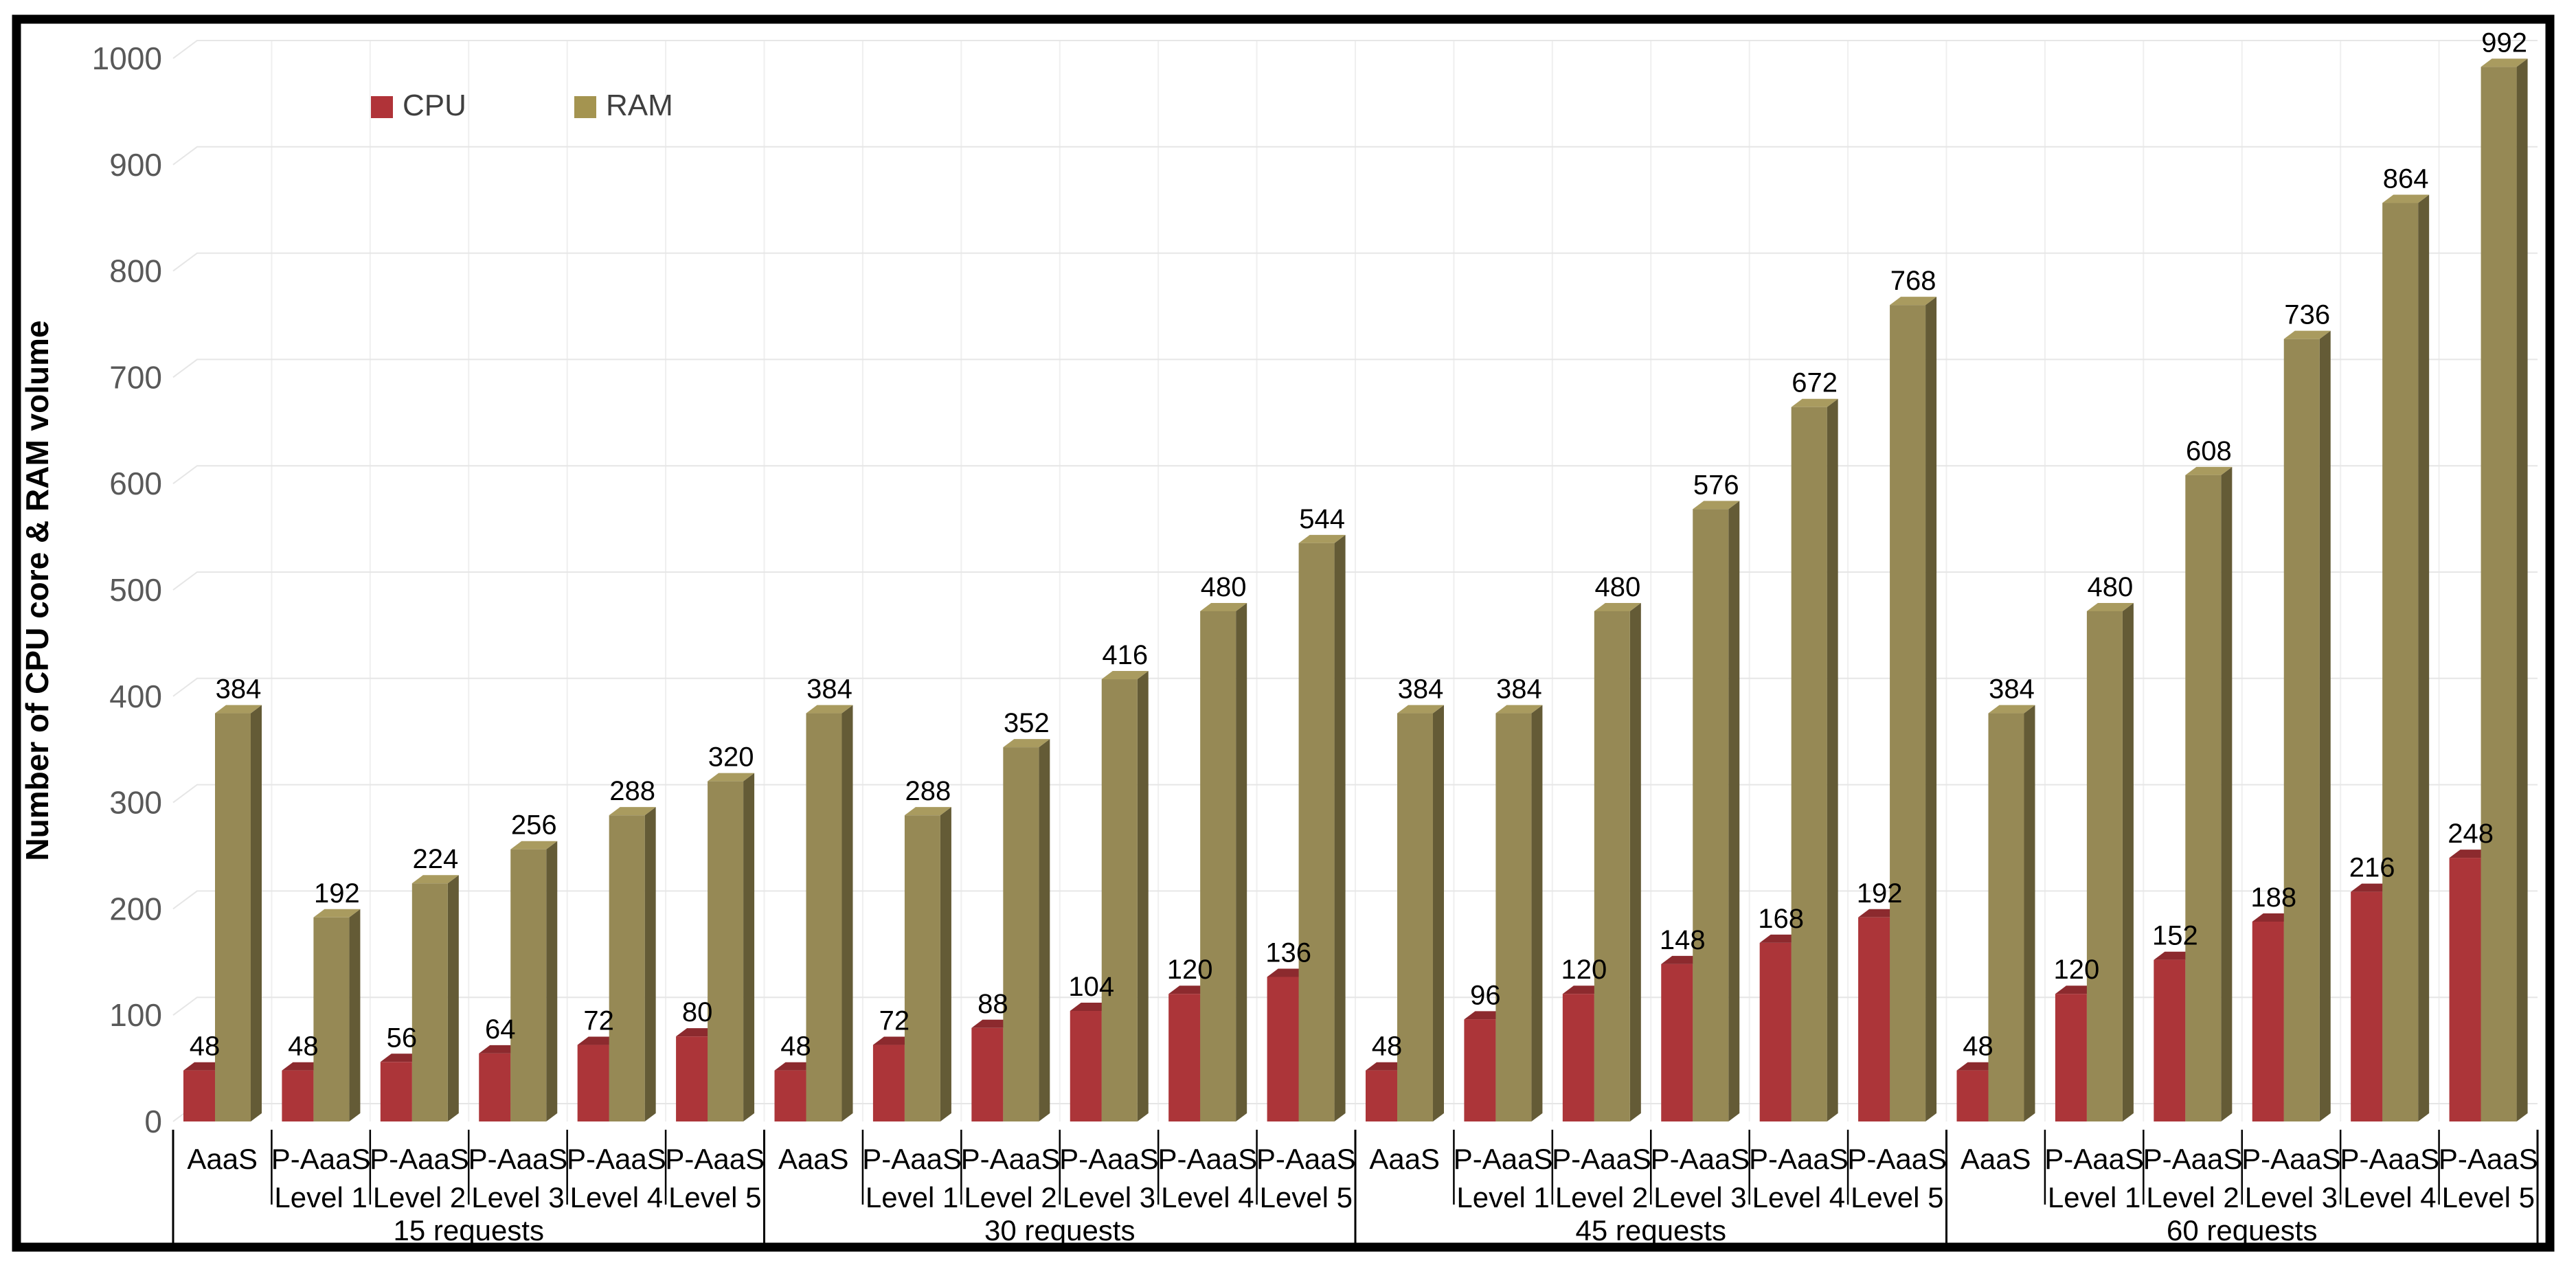 The height and width of the screenshot is (1276, 2576). Describe the element at coordinates (2406, 179) in the screenshot. I see `data-label: 864` at that location.